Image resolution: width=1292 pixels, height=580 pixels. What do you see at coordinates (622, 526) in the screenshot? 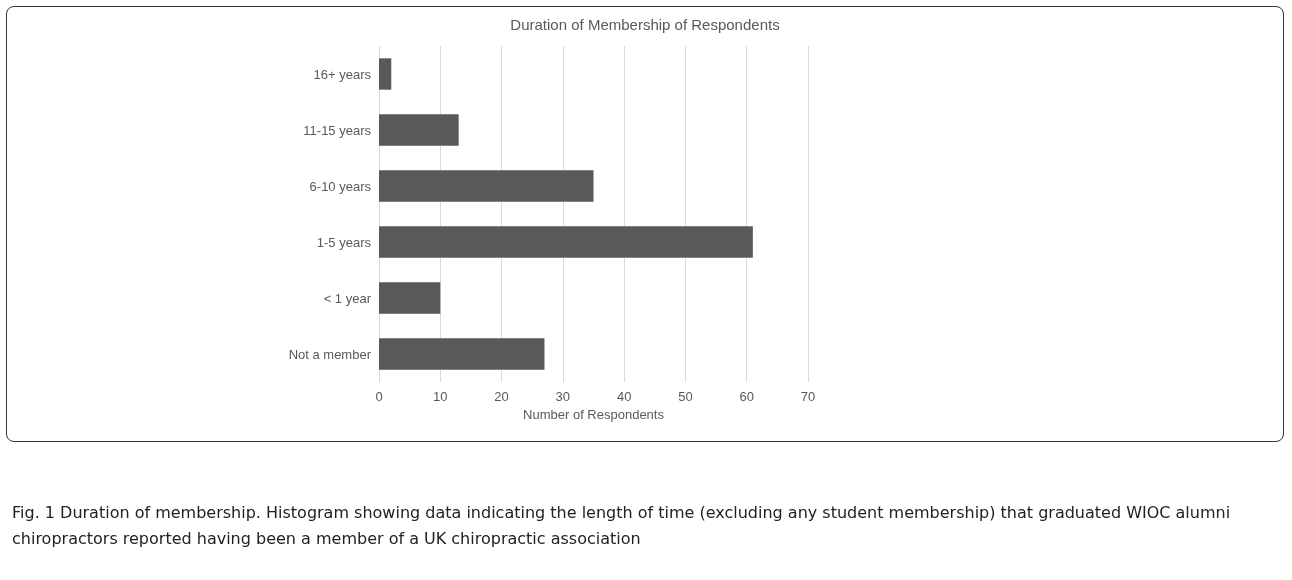
I see `caption: Fig. 1 Duration of membership. Histogram showing data indicating the length of time (excluding any student membership) that graduated WIOC alumni chiropractors reported having been a member of a UK chiropractic association` at bounding box center [622, 526].